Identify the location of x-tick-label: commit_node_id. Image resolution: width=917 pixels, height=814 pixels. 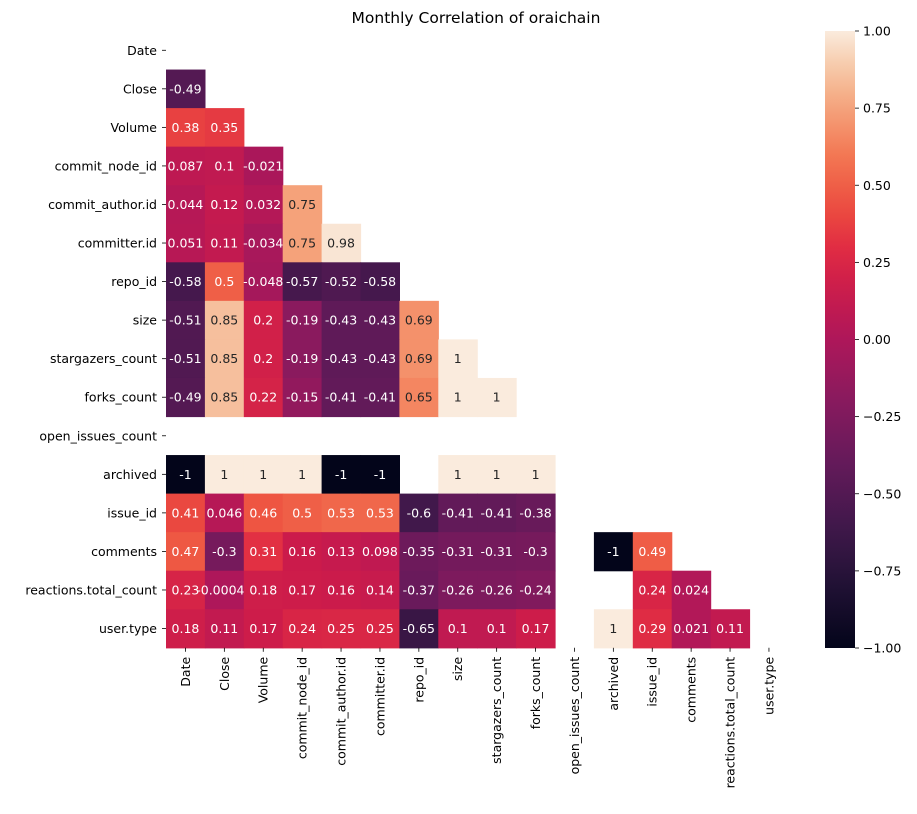
(302, 708).